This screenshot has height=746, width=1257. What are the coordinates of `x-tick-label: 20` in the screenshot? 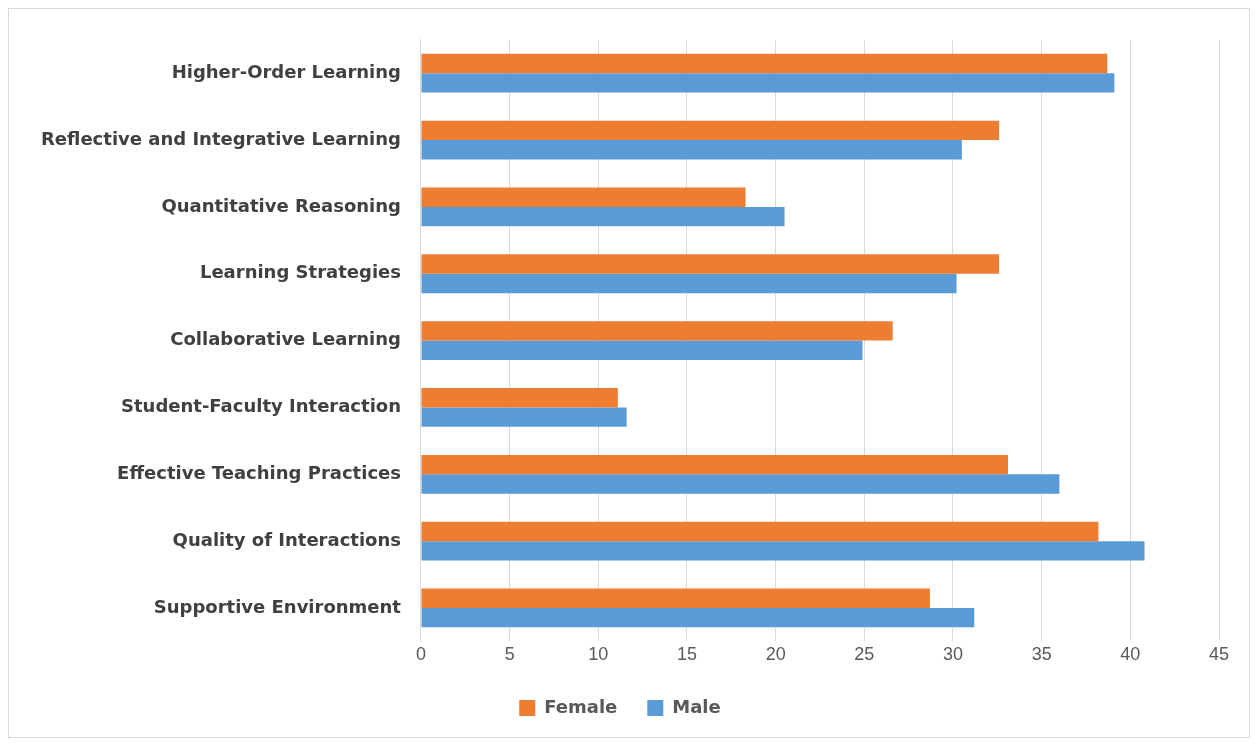 It's located at (775, 654).